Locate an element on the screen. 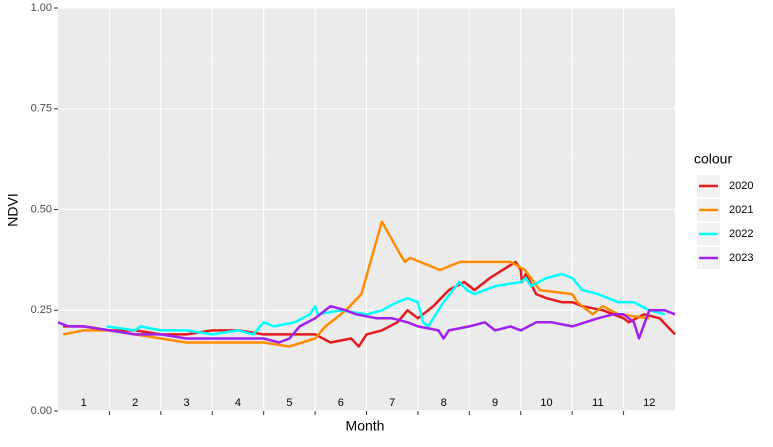  legend-label: 2023 is located at coordinates (741, 258).